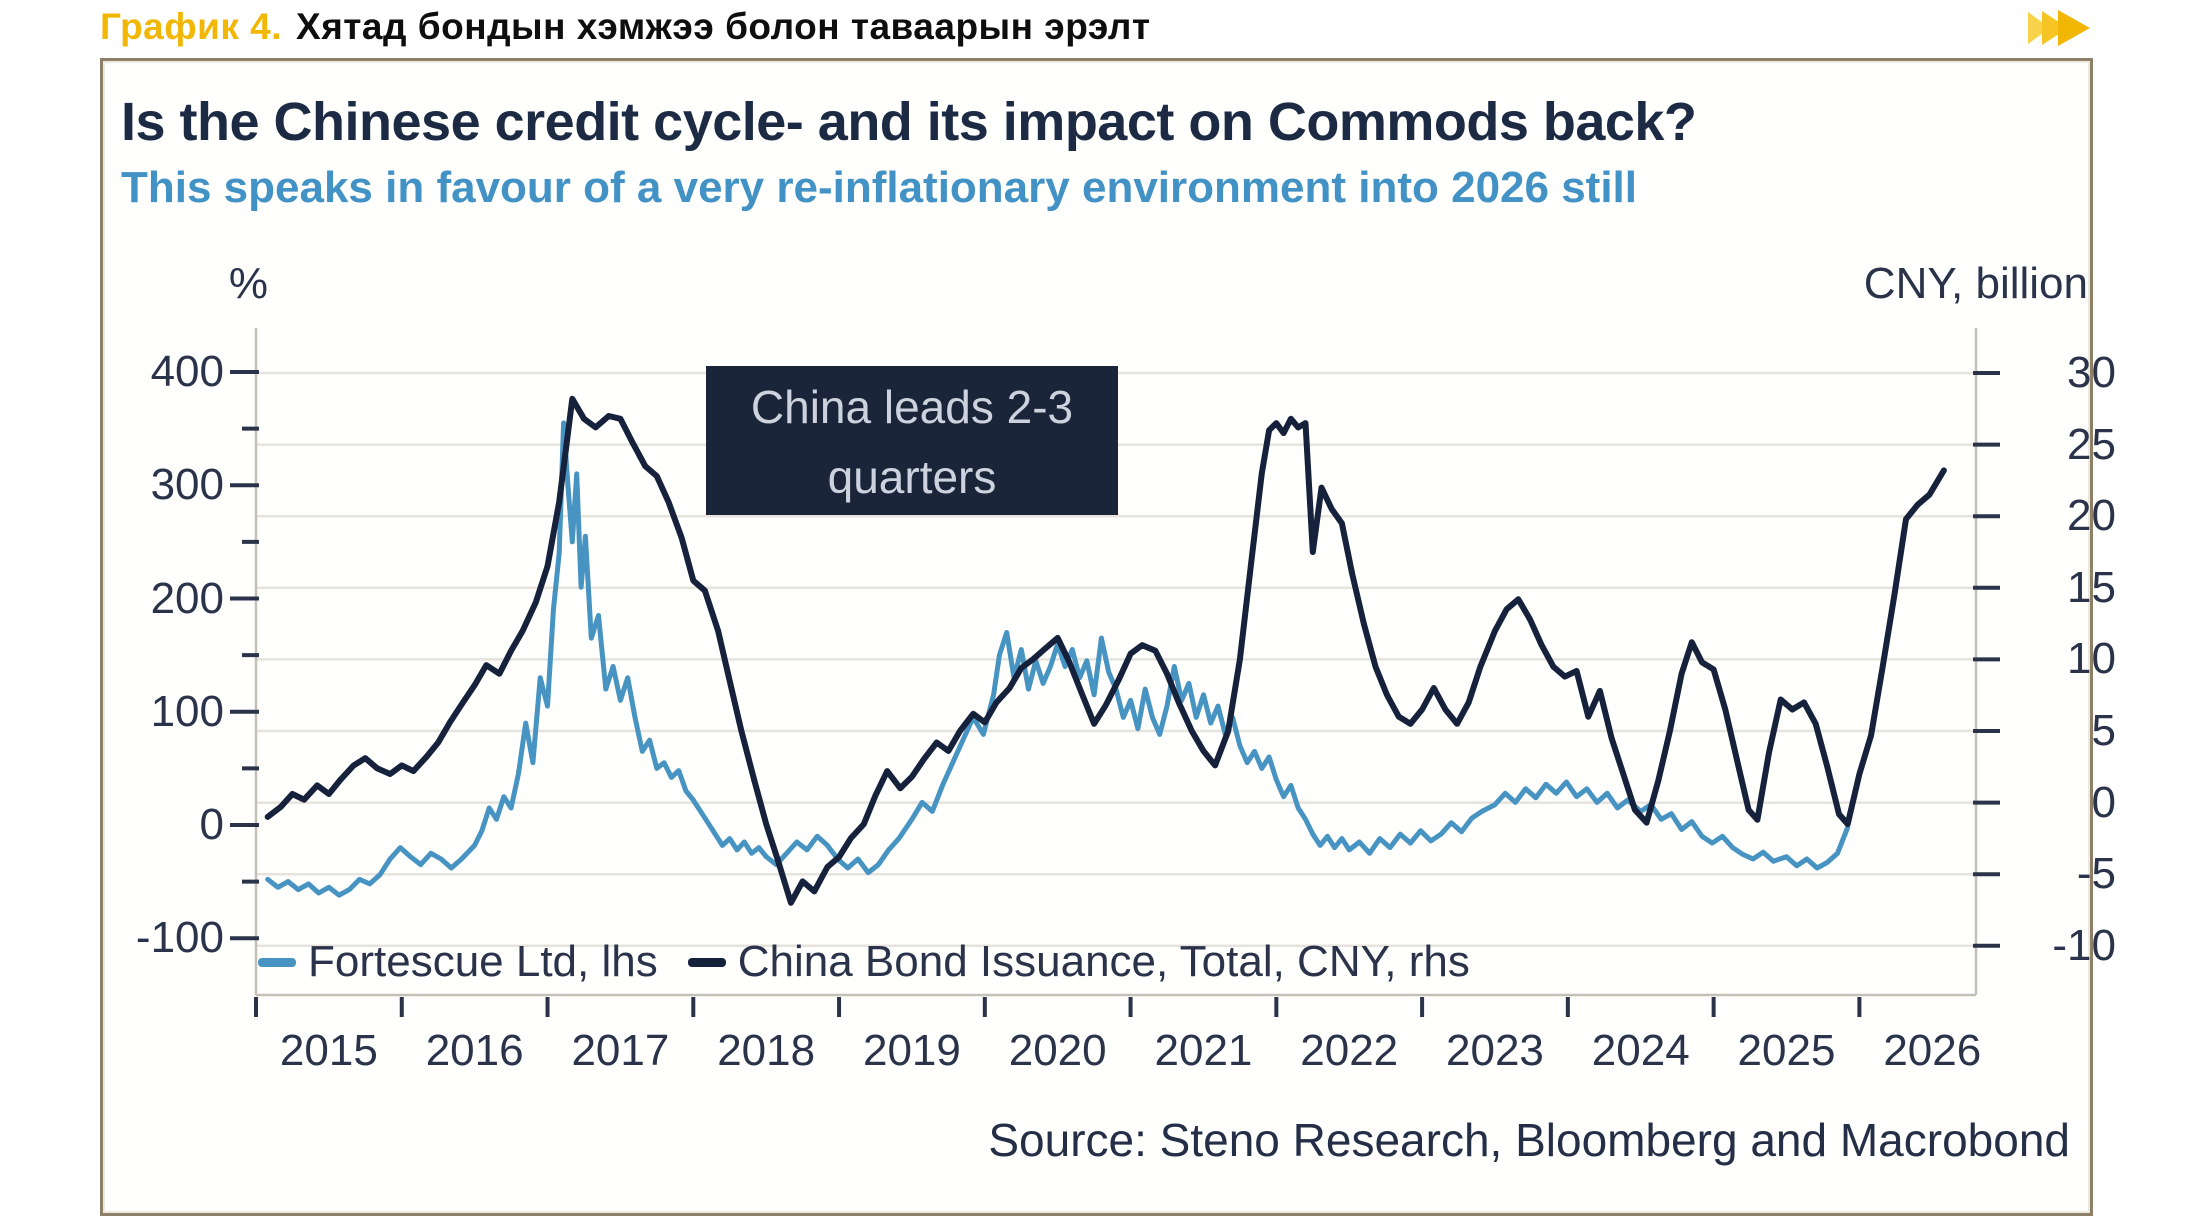 The image size is (2202, 1229). What do you see at coordinates (723, 26) in the screenshot?
I see `figure-header-title: Хятад бондын хэмжээ болон таваарын эрэлт` at bounding box center [723, 26].